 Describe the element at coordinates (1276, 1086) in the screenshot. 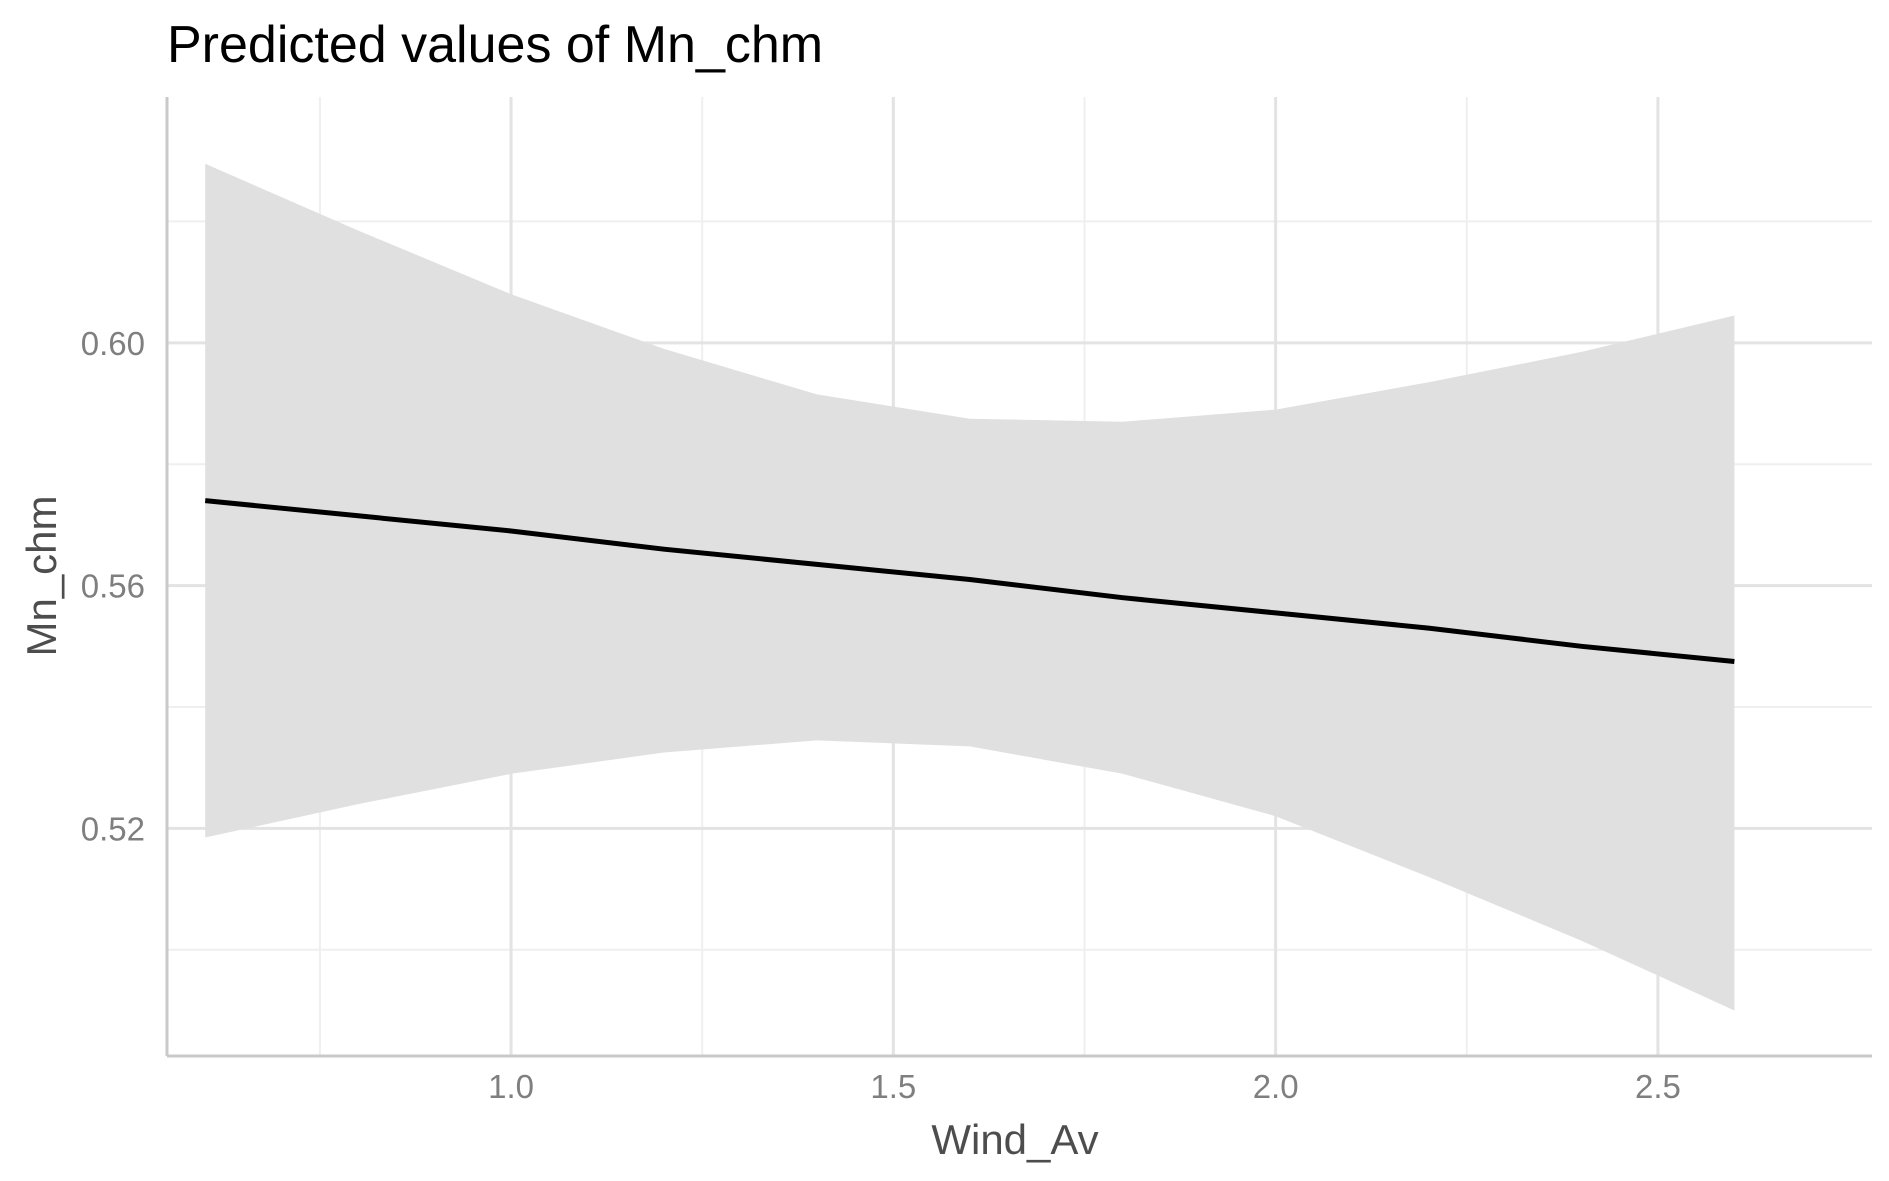

I see `x-tick-label: 2.0` at that location.